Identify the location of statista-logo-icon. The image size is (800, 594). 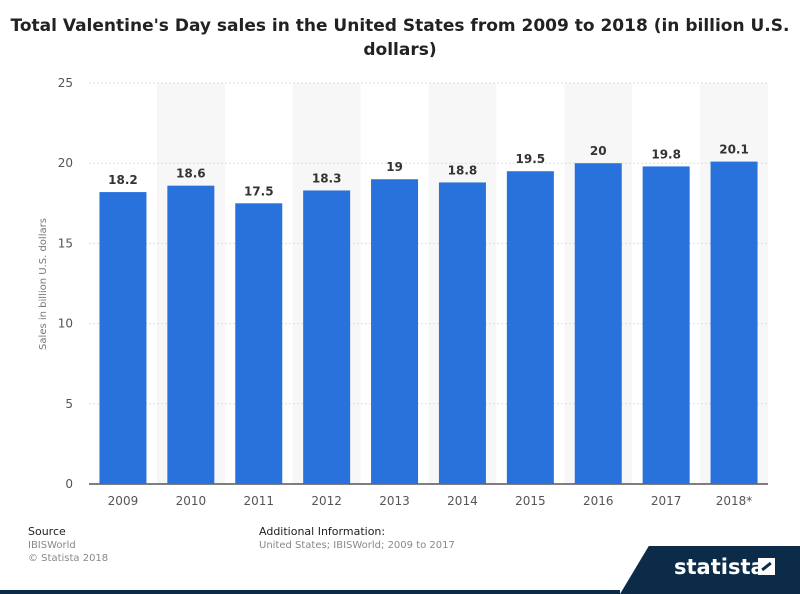
(766, 566).